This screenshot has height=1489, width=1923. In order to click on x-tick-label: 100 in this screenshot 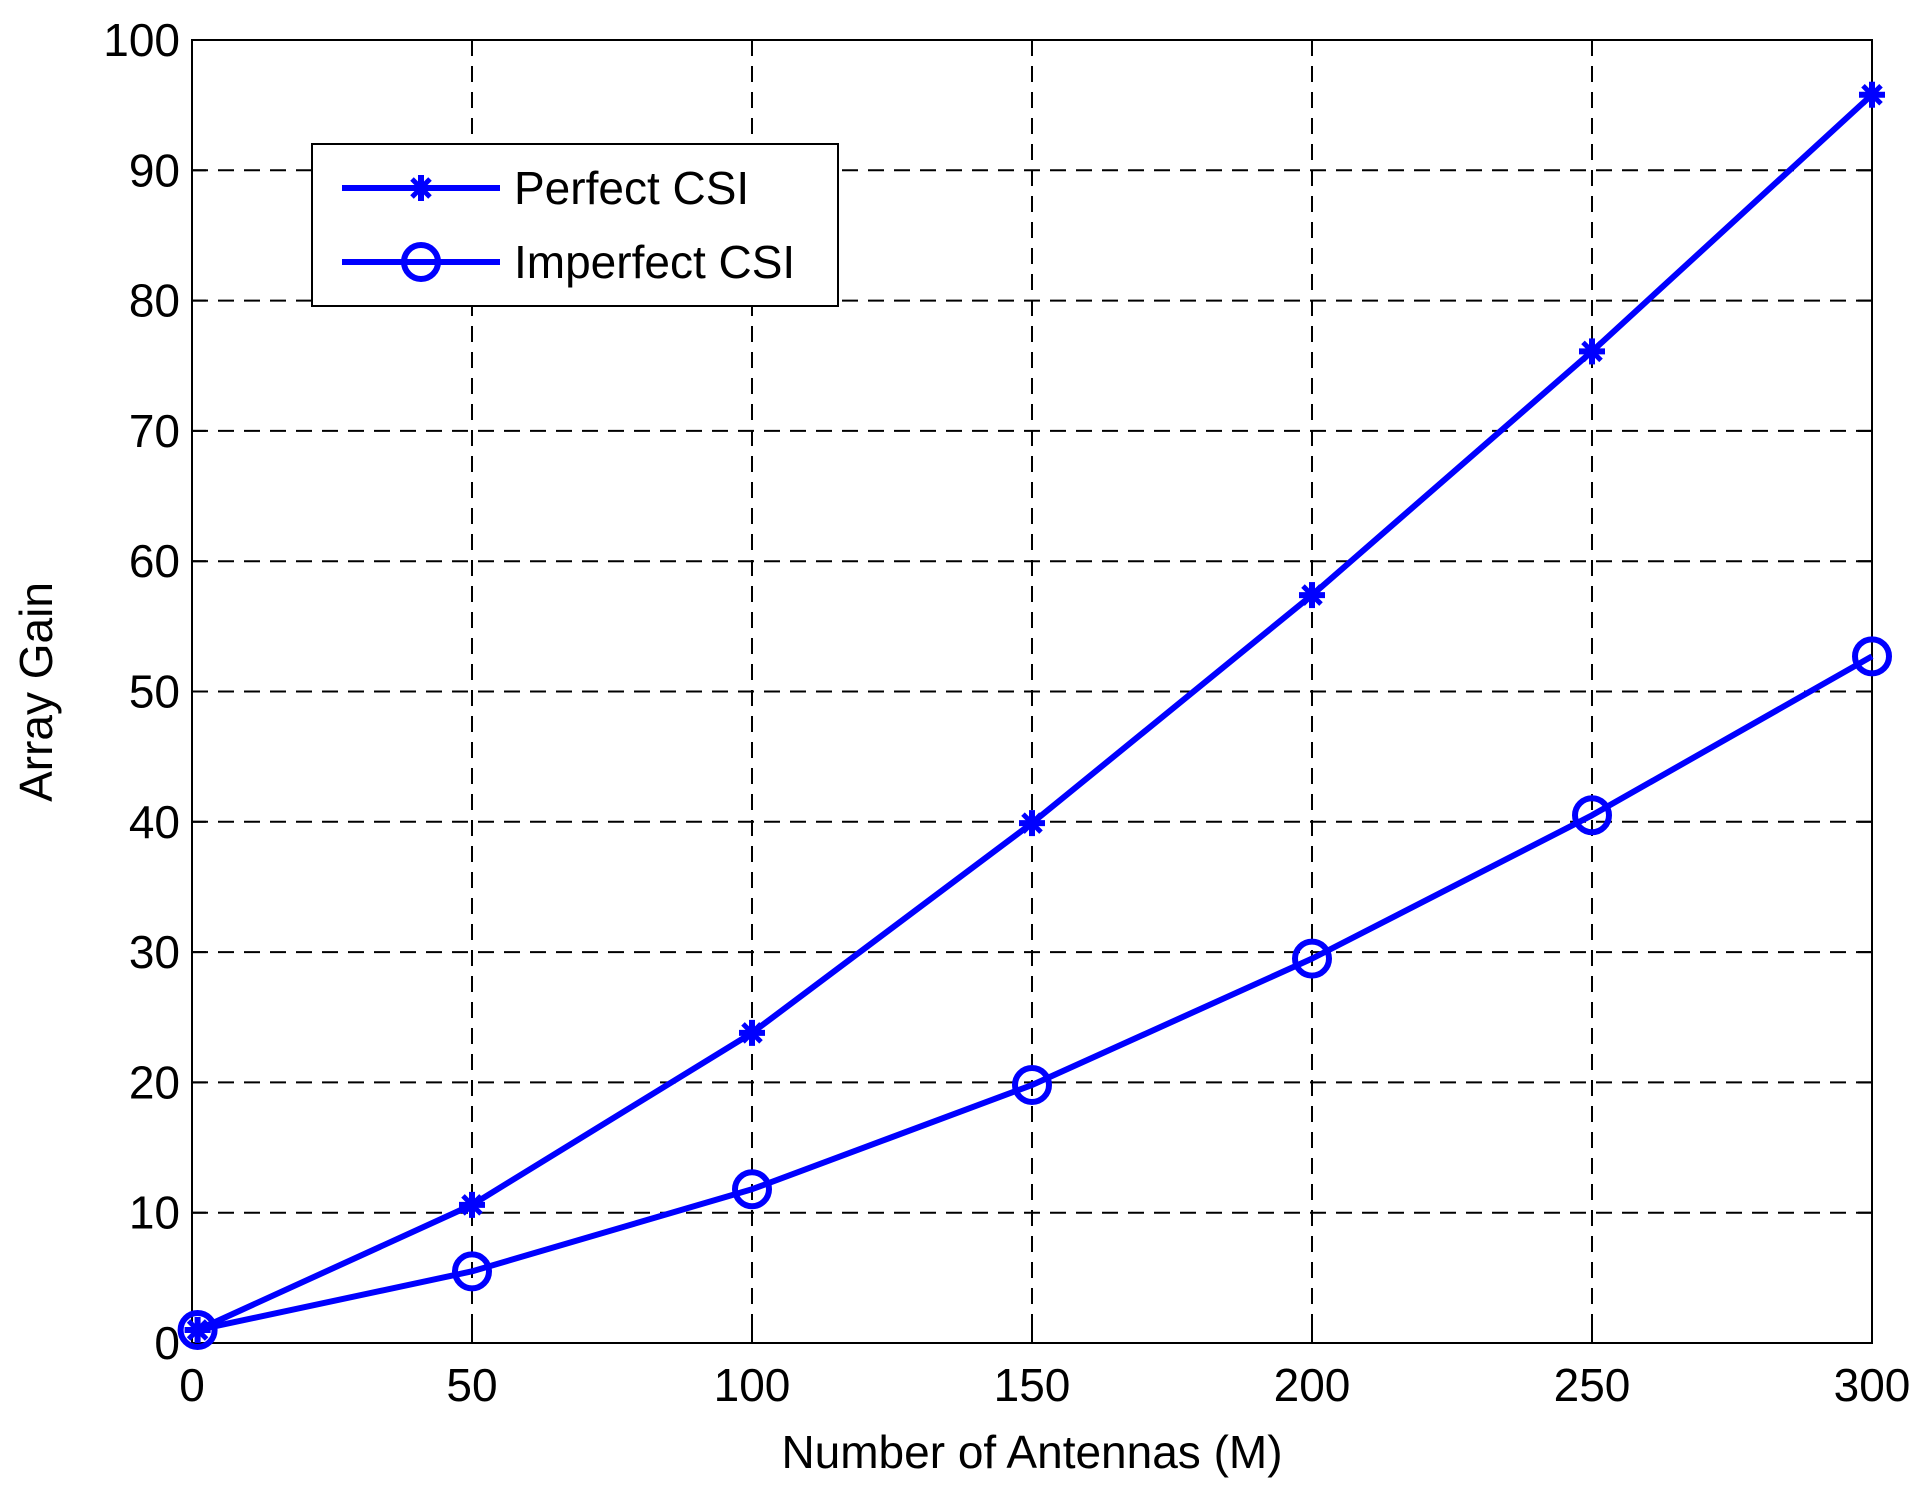, I will do `click(752, 1385)`.